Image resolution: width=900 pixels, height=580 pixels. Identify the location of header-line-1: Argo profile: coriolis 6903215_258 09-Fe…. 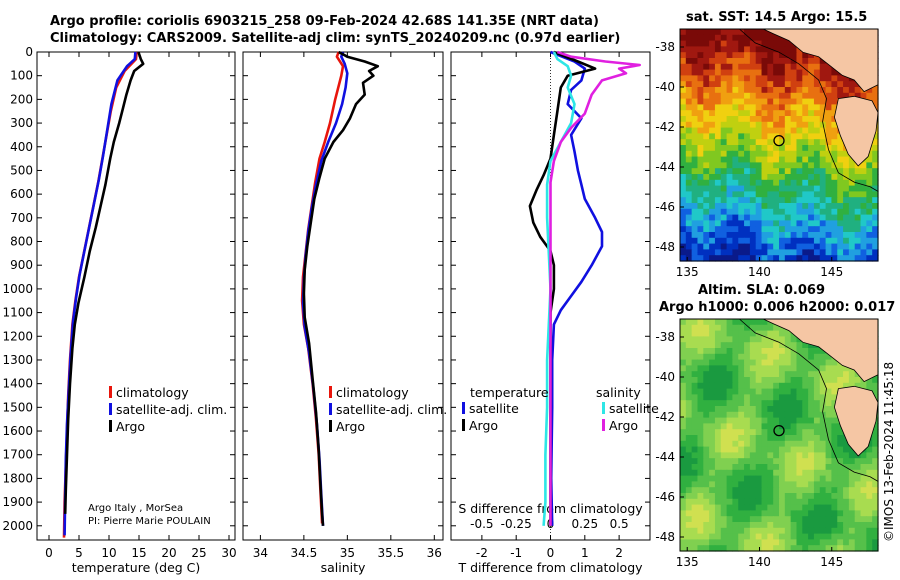
(324, 21).